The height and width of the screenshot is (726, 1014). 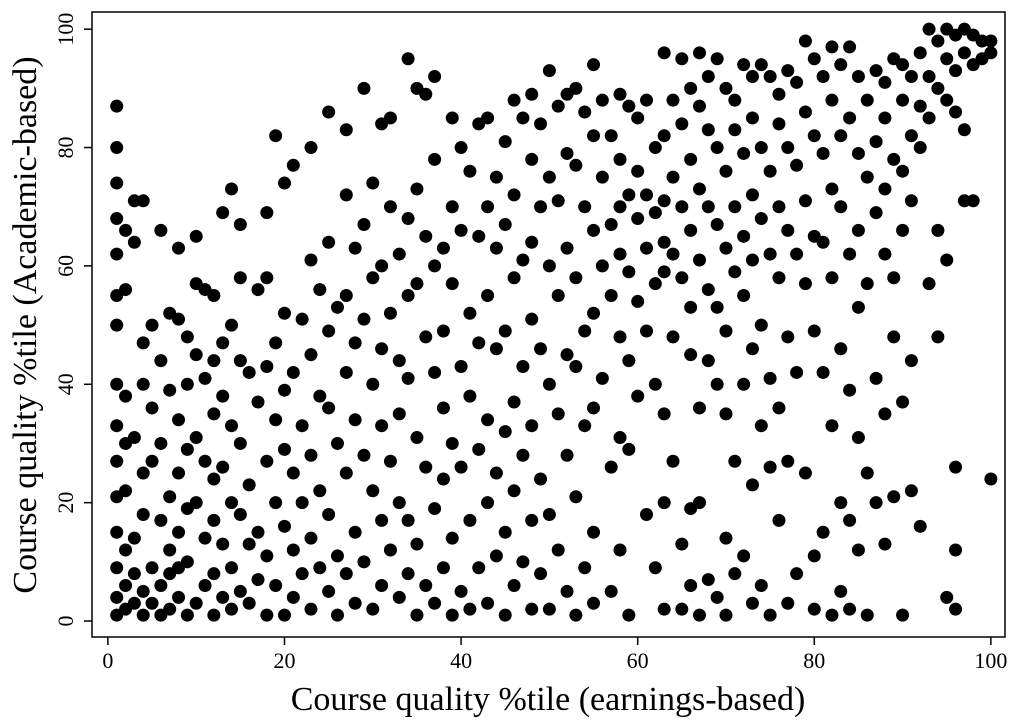 What do you see at coordinates (65, 148) in the screenshot?
I see `y-tick-label: 80` at bounding box center [65, 148].